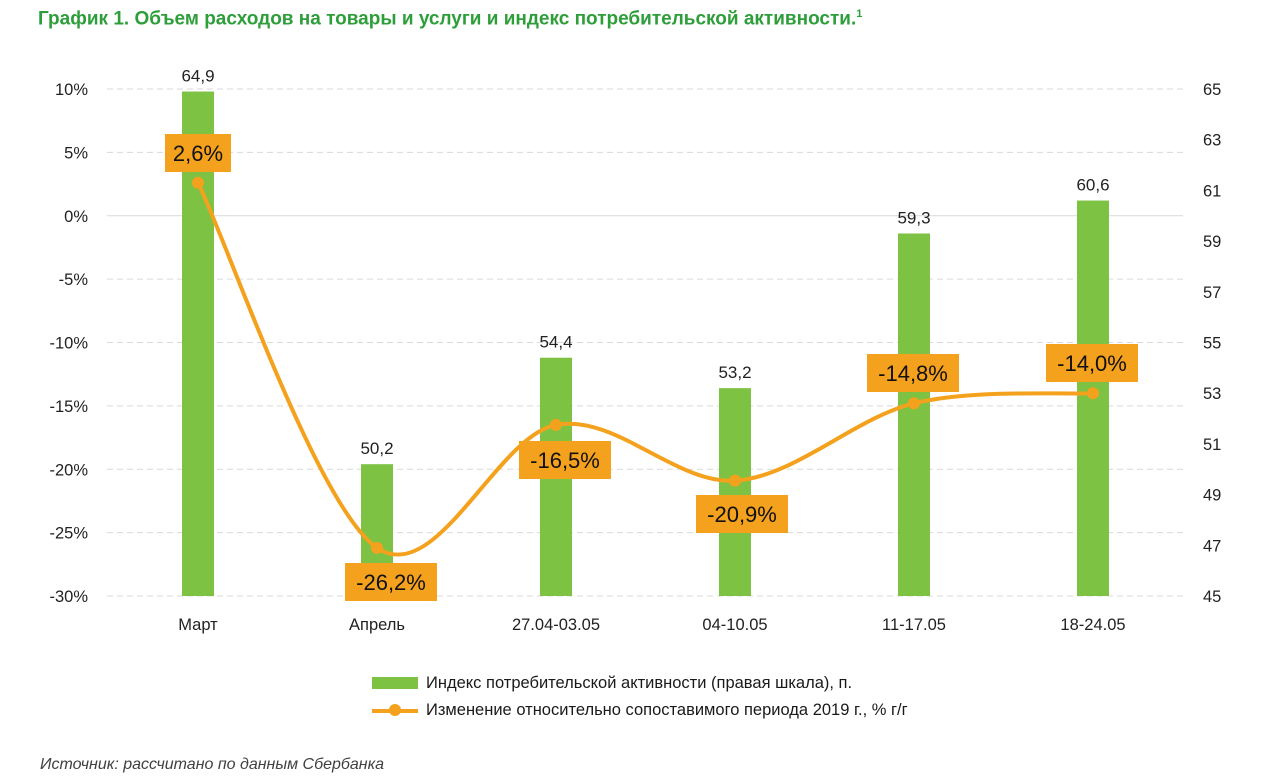  What do you see at coordinates (198, 625) in the screenshot?
I see `x-tick-label: Март` at bounding box center [198, 625].